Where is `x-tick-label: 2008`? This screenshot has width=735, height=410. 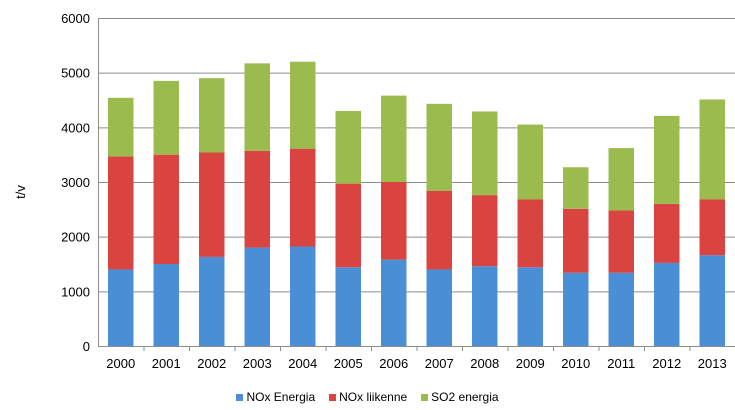
x-tick-label: 2008 is located at coordinates (484, 363).